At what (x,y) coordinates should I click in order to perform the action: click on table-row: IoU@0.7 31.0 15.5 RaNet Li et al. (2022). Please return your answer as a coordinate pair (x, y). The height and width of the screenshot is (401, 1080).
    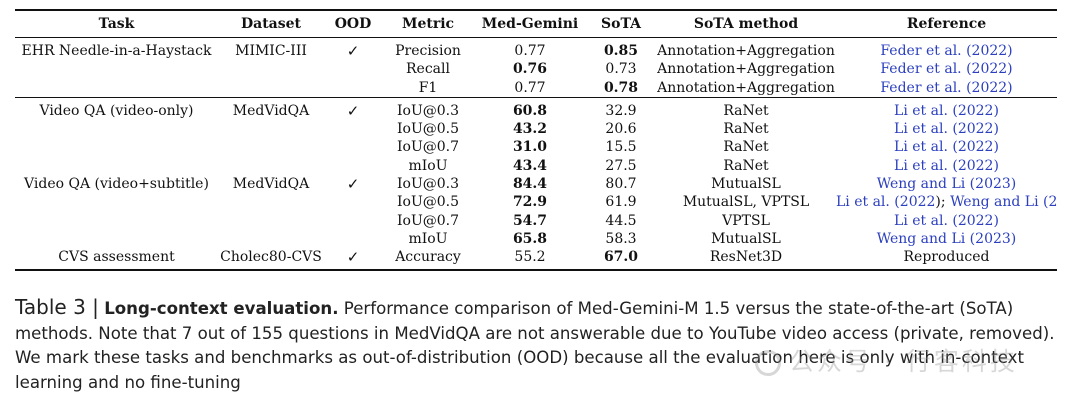
    Looking at the image, I should click on (536, 147).